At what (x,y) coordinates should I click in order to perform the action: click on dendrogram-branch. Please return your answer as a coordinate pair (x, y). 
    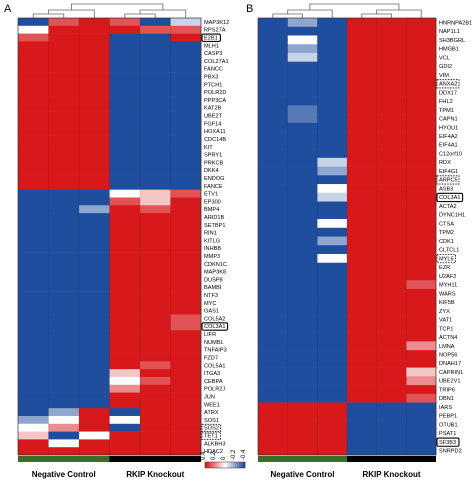
    Looking at the image, I should click on (117, 6).